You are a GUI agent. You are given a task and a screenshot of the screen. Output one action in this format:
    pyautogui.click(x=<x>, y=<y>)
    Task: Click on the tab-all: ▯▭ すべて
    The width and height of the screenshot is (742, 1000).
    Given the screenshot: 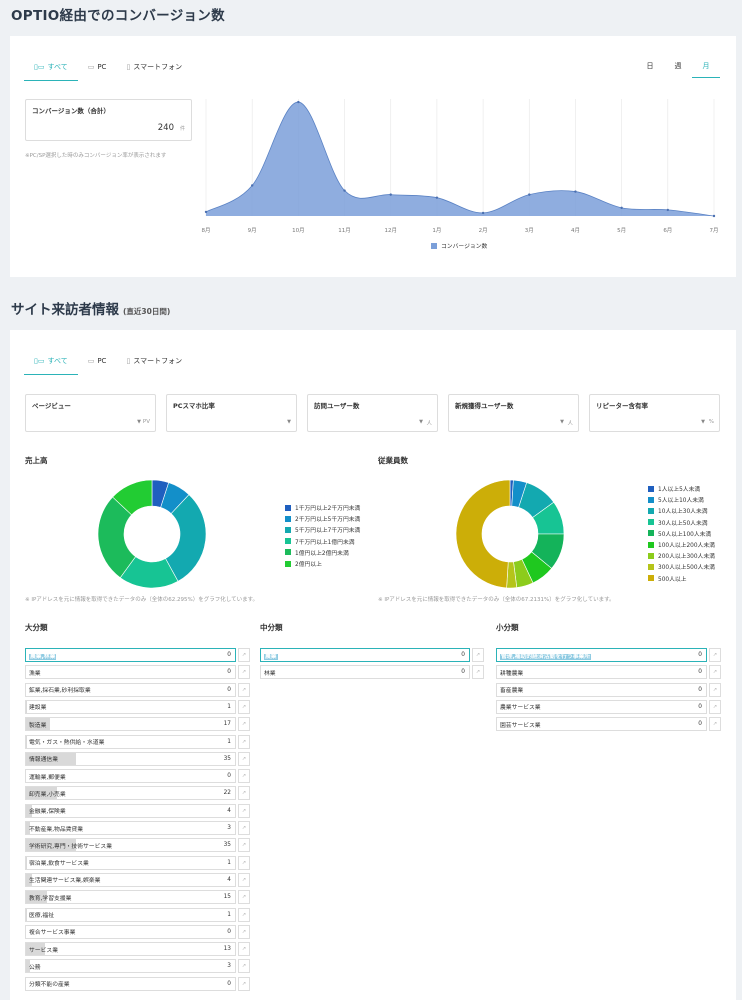 What is the action you would take?
    pyautogui.click(x=51, y=67)
    